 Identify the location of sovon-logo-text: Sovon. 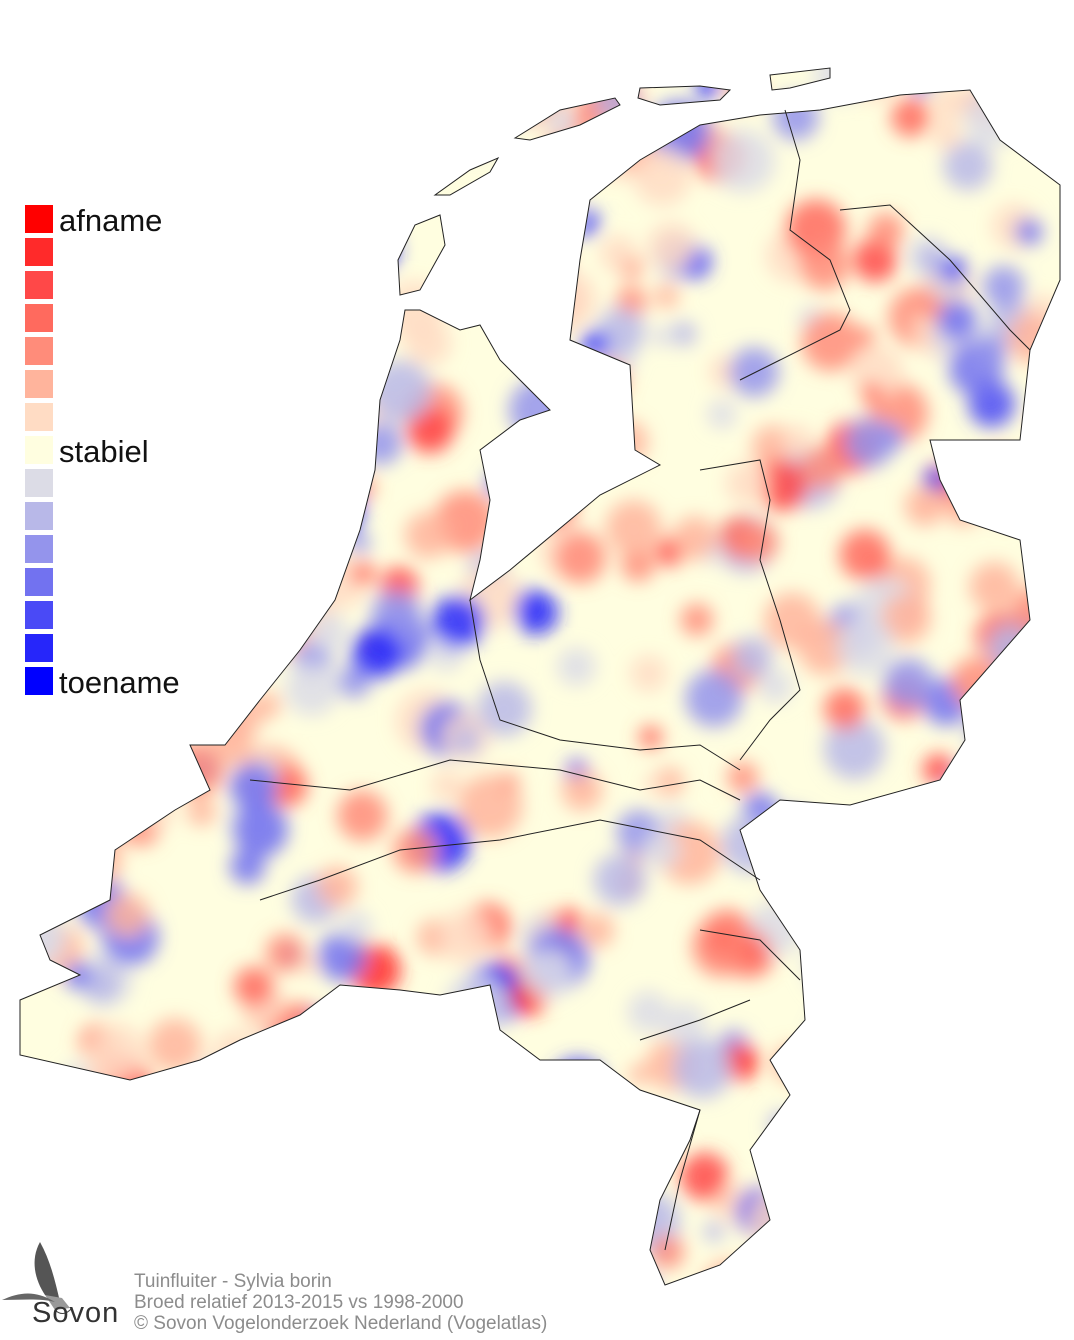
(76, 1313).